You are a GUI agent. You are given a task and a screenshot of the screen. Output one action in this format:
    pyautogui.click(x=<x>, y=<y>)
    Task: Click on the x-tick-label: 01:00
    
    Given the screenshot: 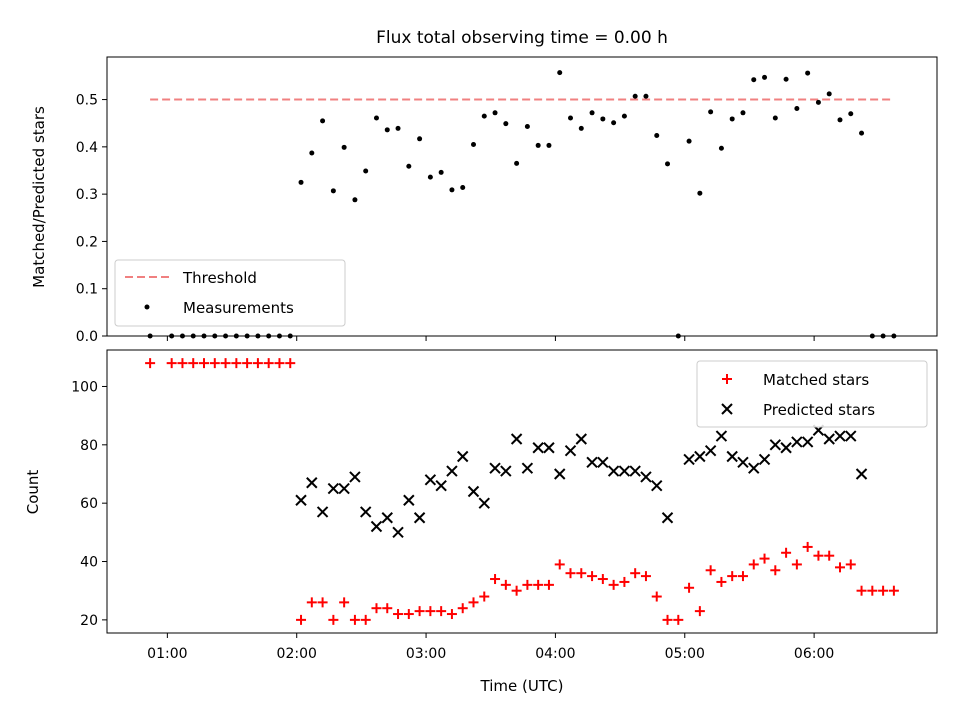 What is the action you would take?
    pyautogui.click(x=167, y=654)
    